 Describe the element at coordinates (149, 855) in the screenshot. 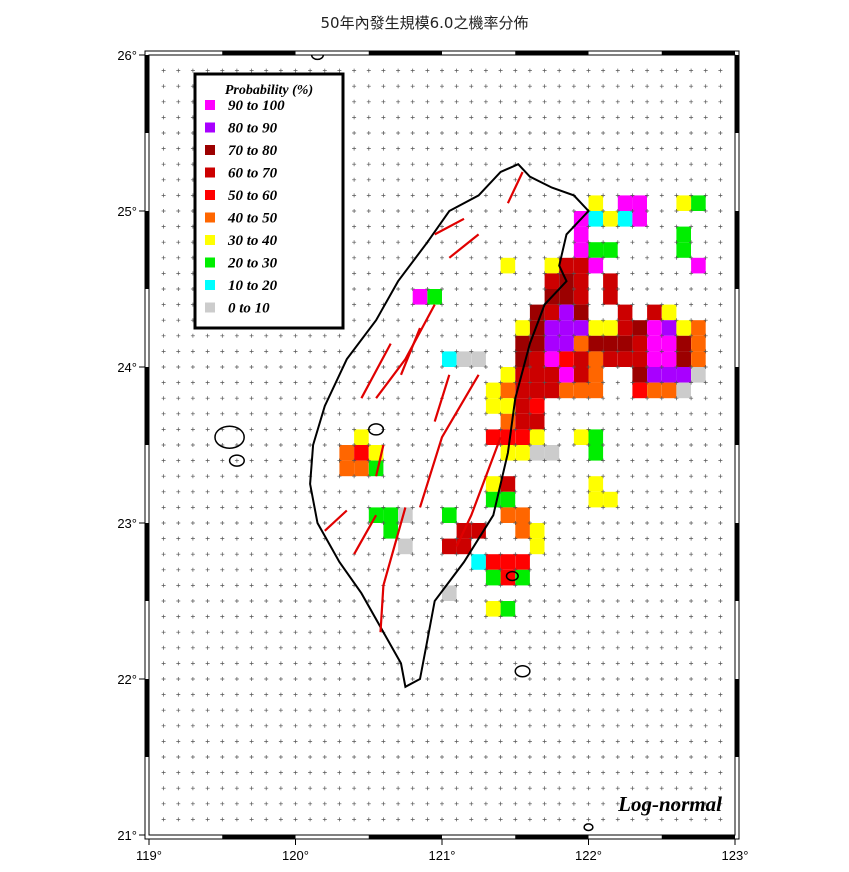

I see `lon-tick-label: 119°` at that location.